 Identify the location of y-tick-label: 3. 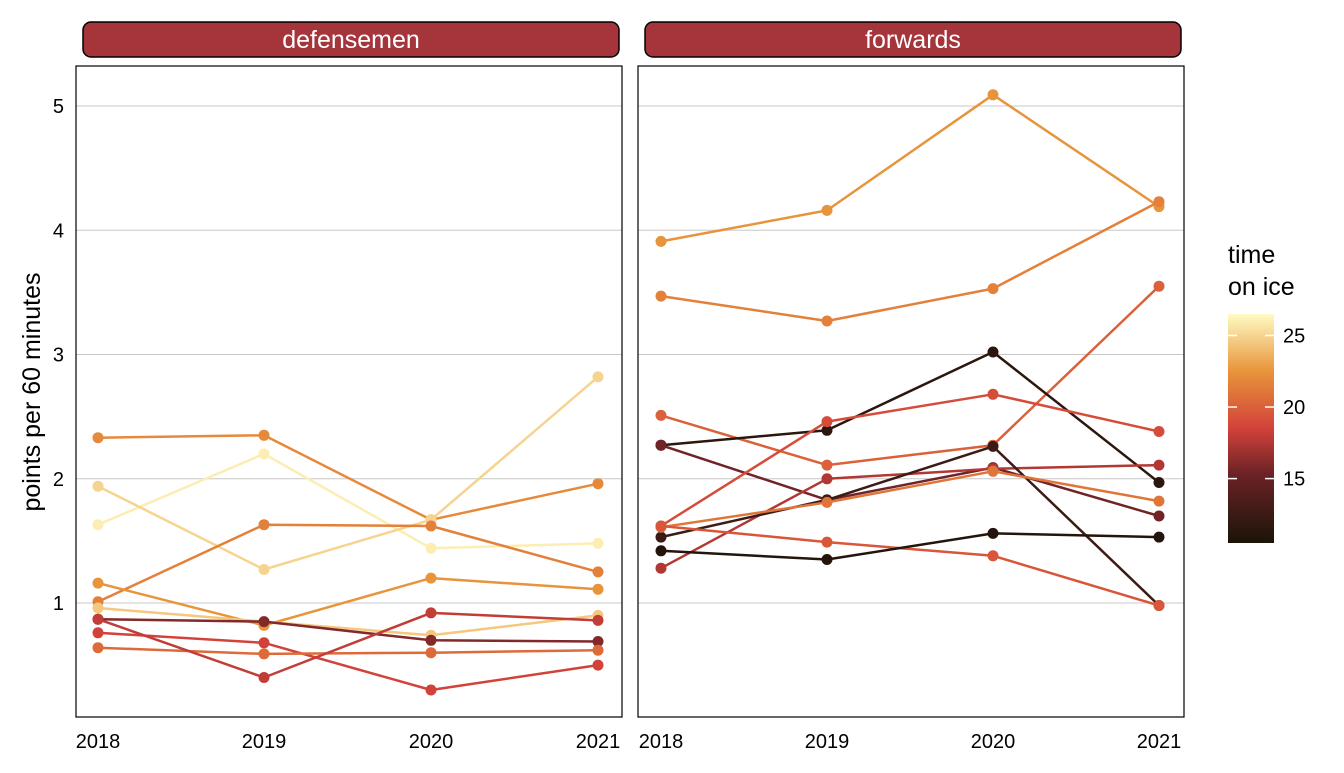
(58, 356).